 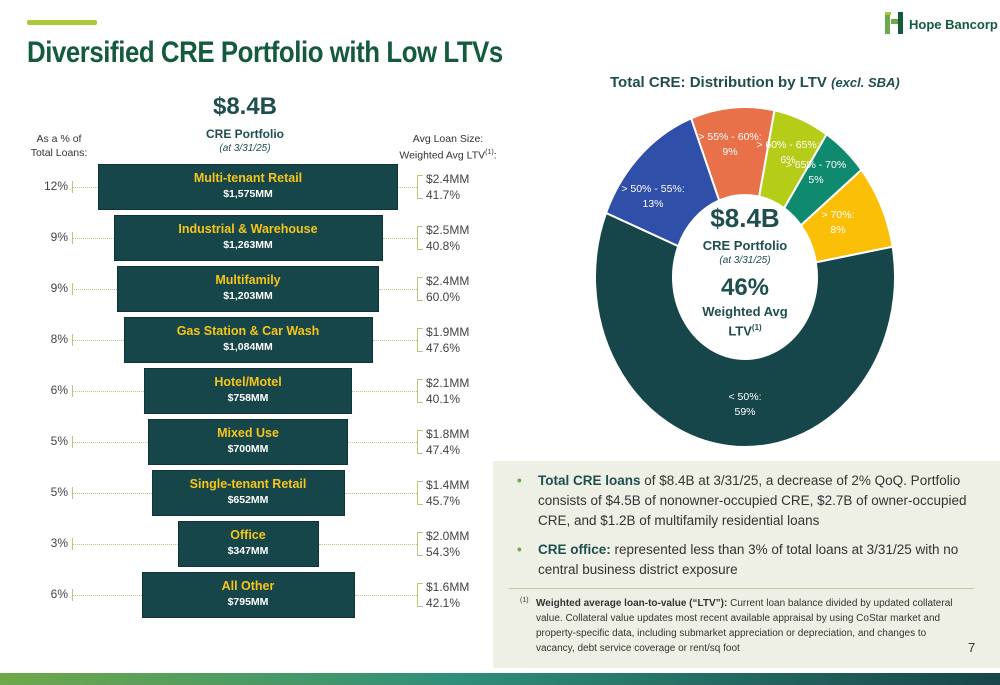 I want to click on funnel-bar-category: Mixed Use, so click(x=248, y=433).